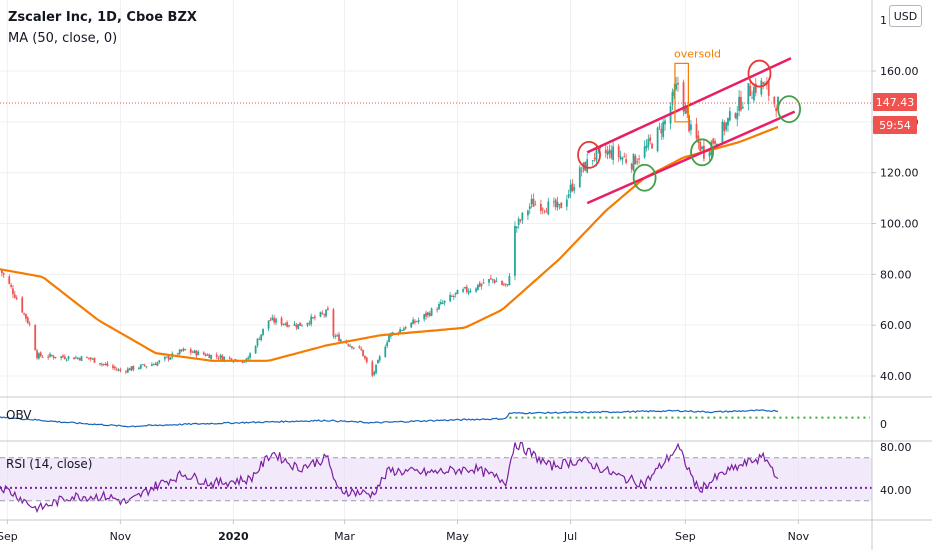 This screenshot has height=550, width=932. Describe the element at coordinates (899, 71) in the screenshot. I see `y-tick-label: 160.00` at that location.